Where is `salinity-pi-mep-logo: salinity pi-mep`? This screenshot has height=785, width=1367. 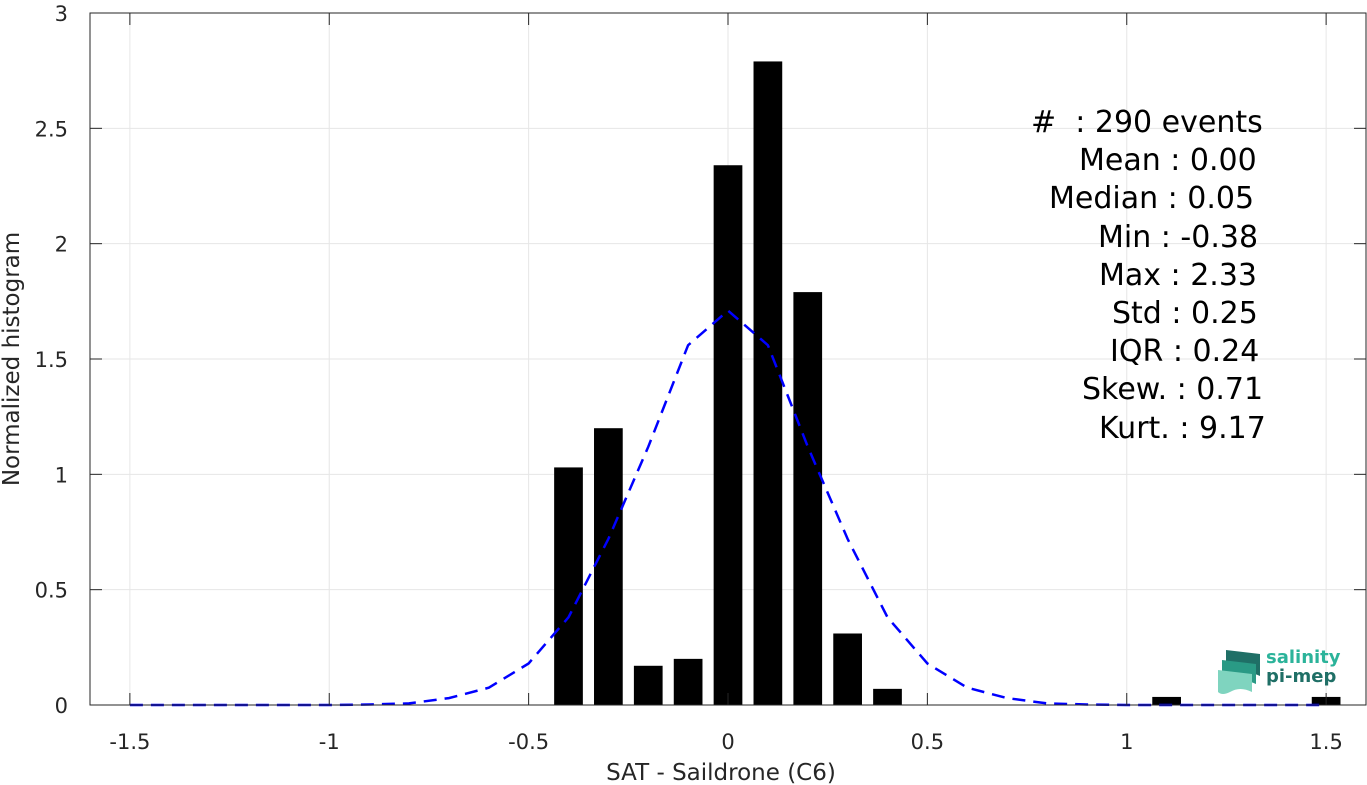 salinity-pi-mep-logo: salinity pi-mep is located at coordinates (1281, 671).